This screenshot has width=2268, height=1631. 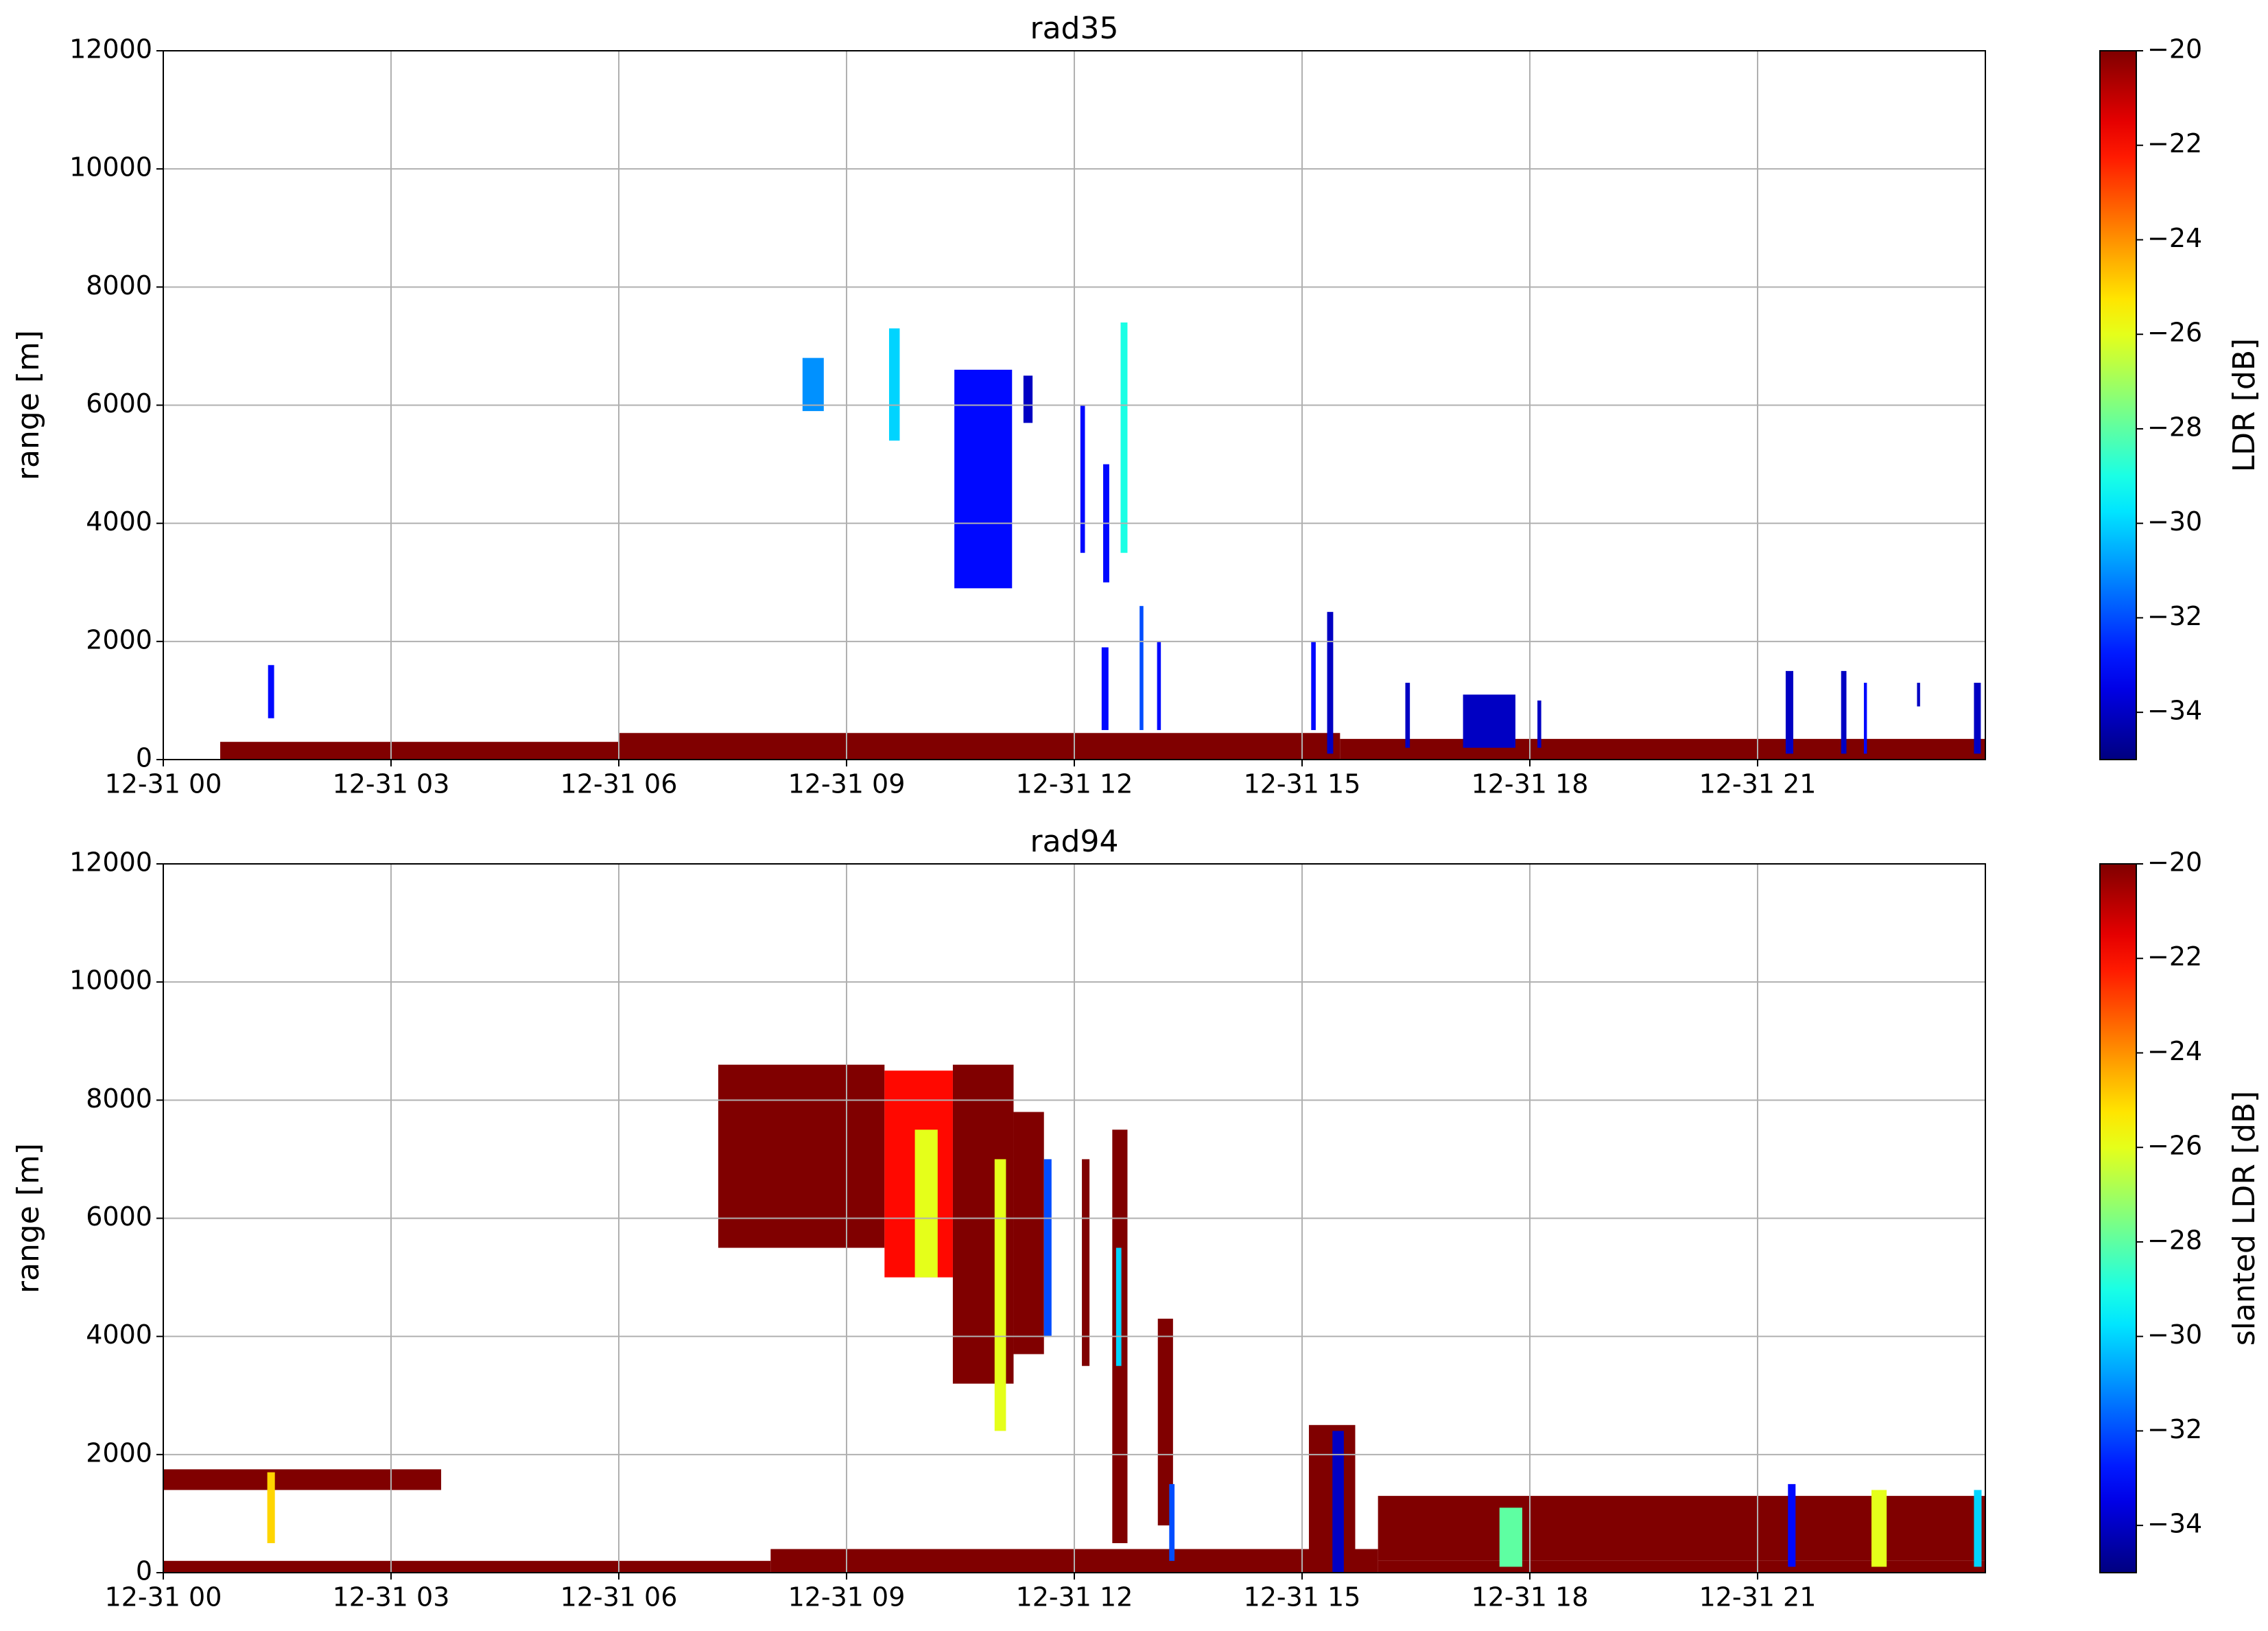 I want to click on y-tick-label: 6000, so click(x=119, y=403).